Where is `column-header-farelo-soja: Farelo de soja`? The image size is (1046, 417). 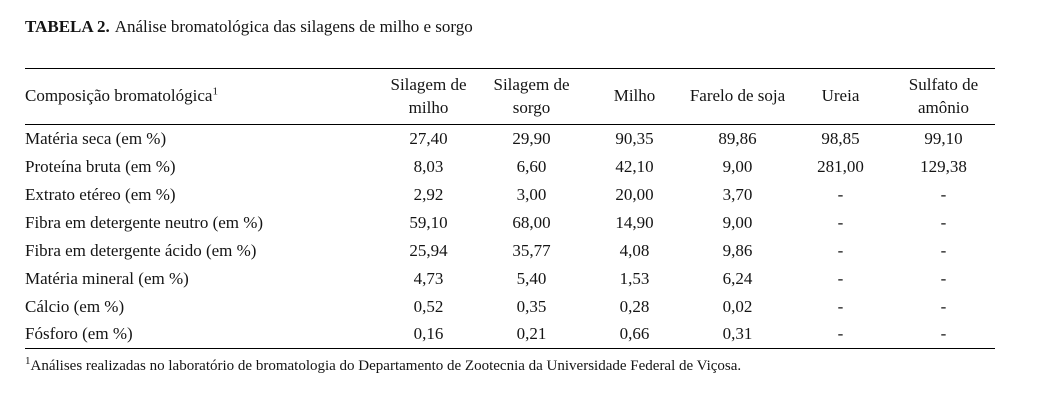
column-header-farelo-soja: Farelo de soja is located at coordinates (737, 96).